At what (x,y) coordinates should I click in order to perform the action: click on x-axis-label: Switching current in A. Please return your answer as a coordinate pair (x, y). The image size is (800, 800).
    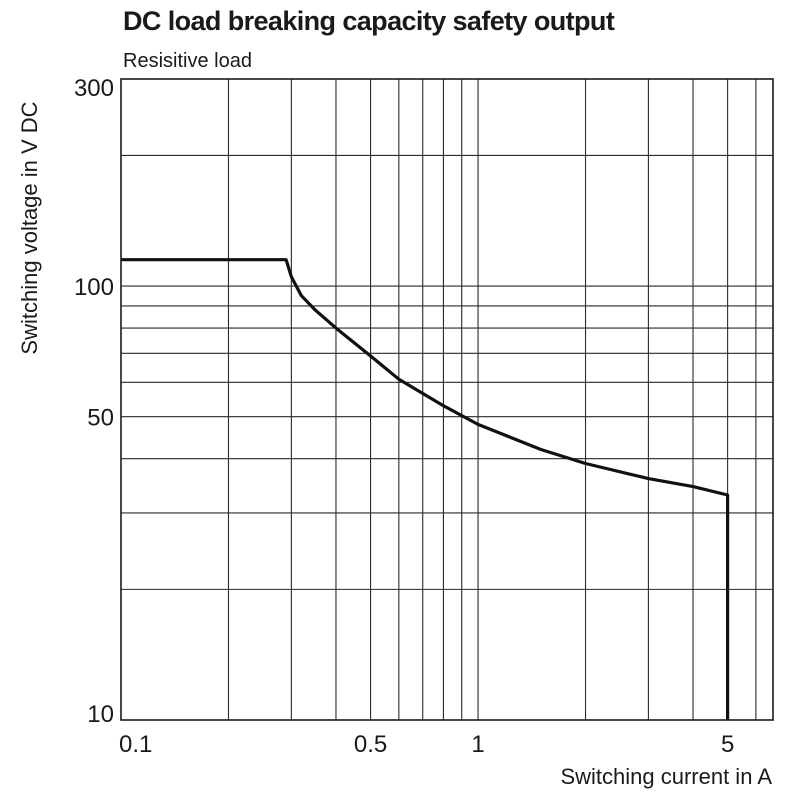
    Looking at the image, I should click on (666, 776).